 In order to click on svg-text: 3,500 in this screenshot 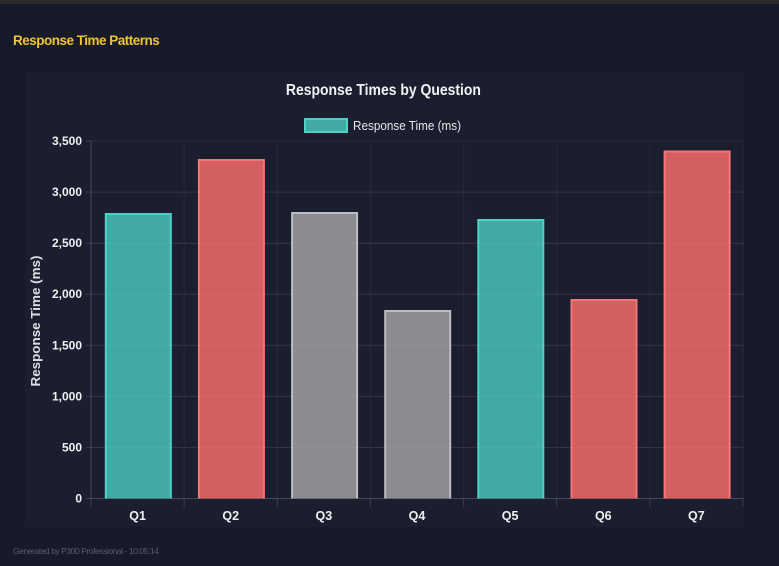, I will do `click(67, 141)`.